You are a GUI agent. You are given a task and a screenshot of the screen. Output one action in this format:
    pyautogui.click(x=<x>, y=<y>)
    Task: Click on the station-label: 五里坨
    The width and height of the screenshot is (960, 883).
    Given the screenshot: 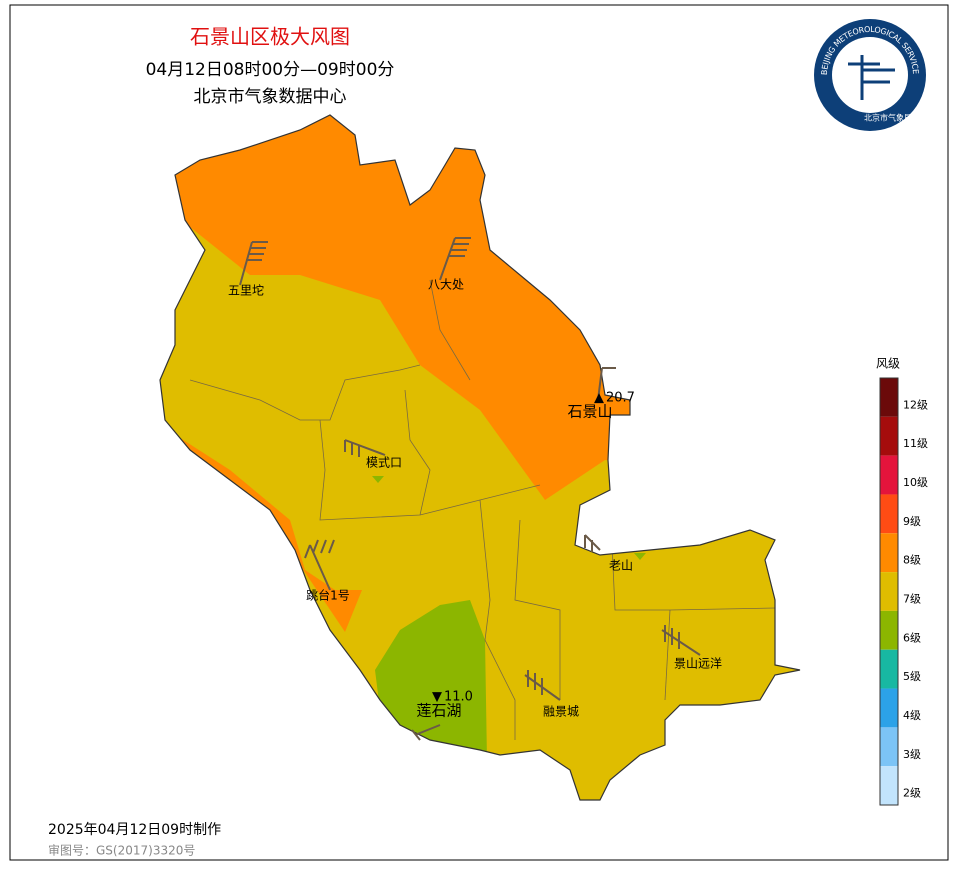 What is the action you would take?
    pyautogui.click(x=246, y=290)
    